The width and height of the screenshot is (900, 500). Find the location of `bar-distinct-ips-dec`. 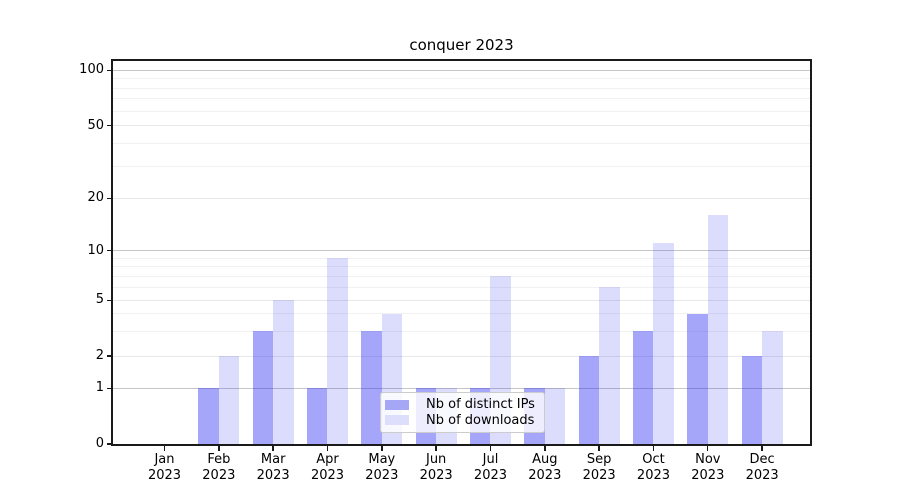

bar-distinct-ips-dec is located at coordinates (752, 400).